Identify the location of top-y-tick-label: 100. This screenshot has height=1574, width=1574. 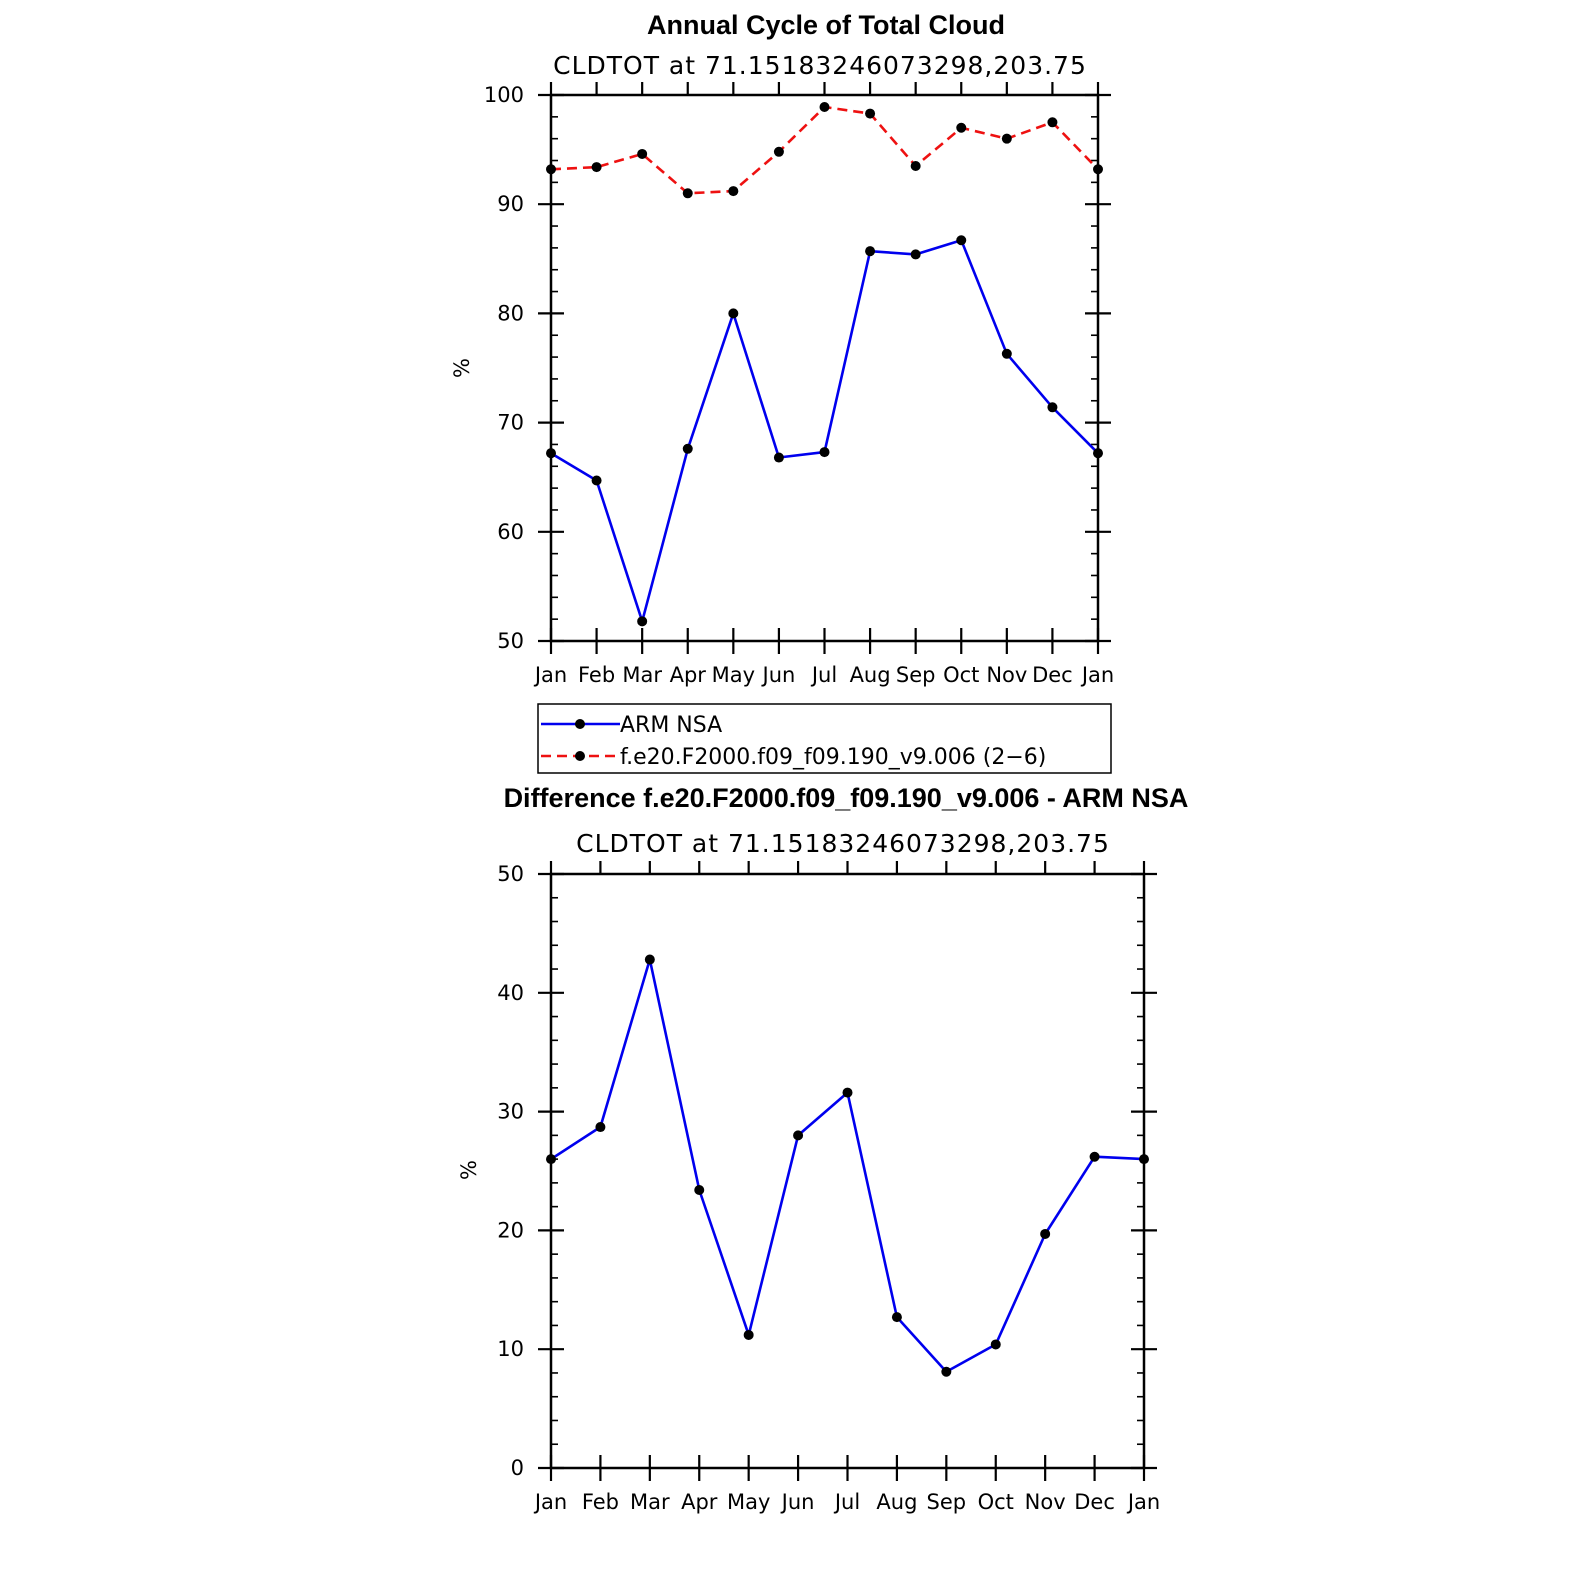
(504, 95).